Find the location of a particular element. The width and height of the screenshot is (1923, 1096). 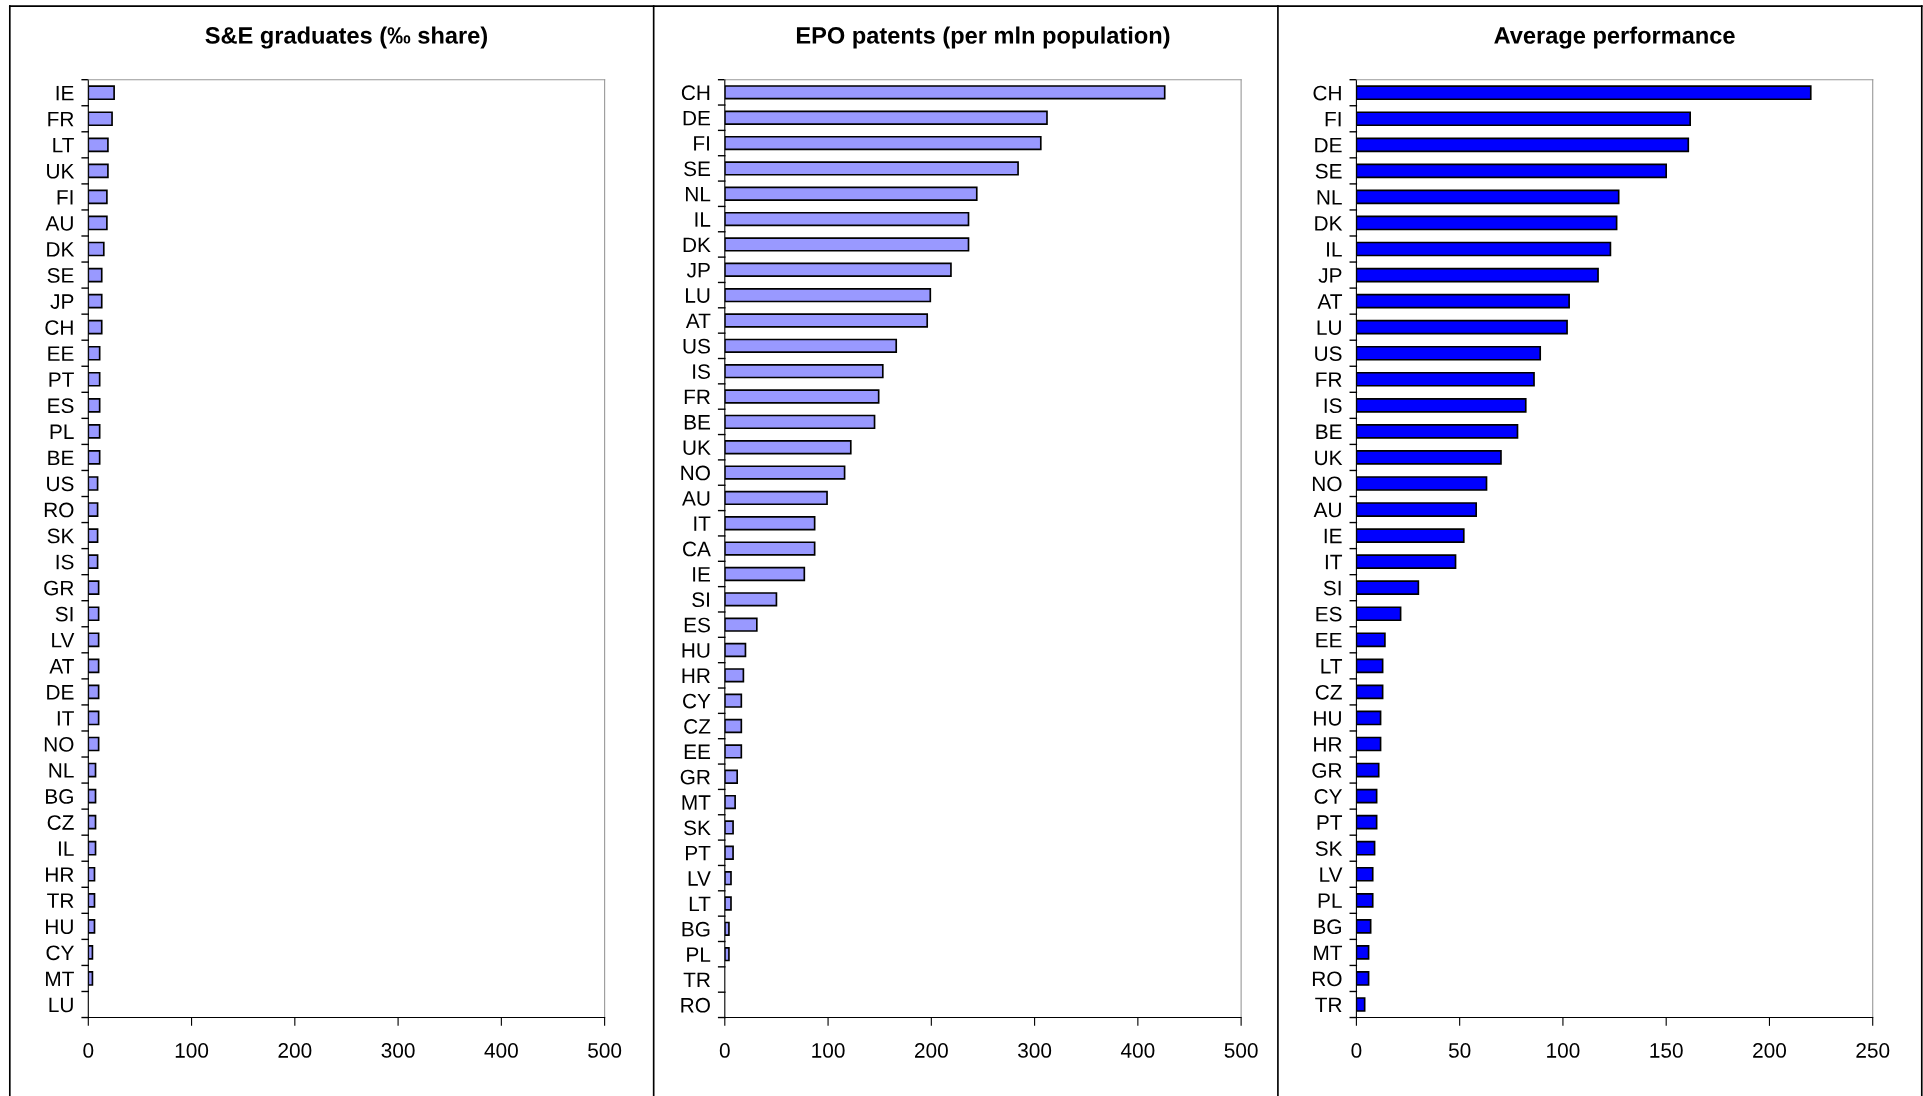

x-tick-label: 200 is located at coordinates (1770, 1050).